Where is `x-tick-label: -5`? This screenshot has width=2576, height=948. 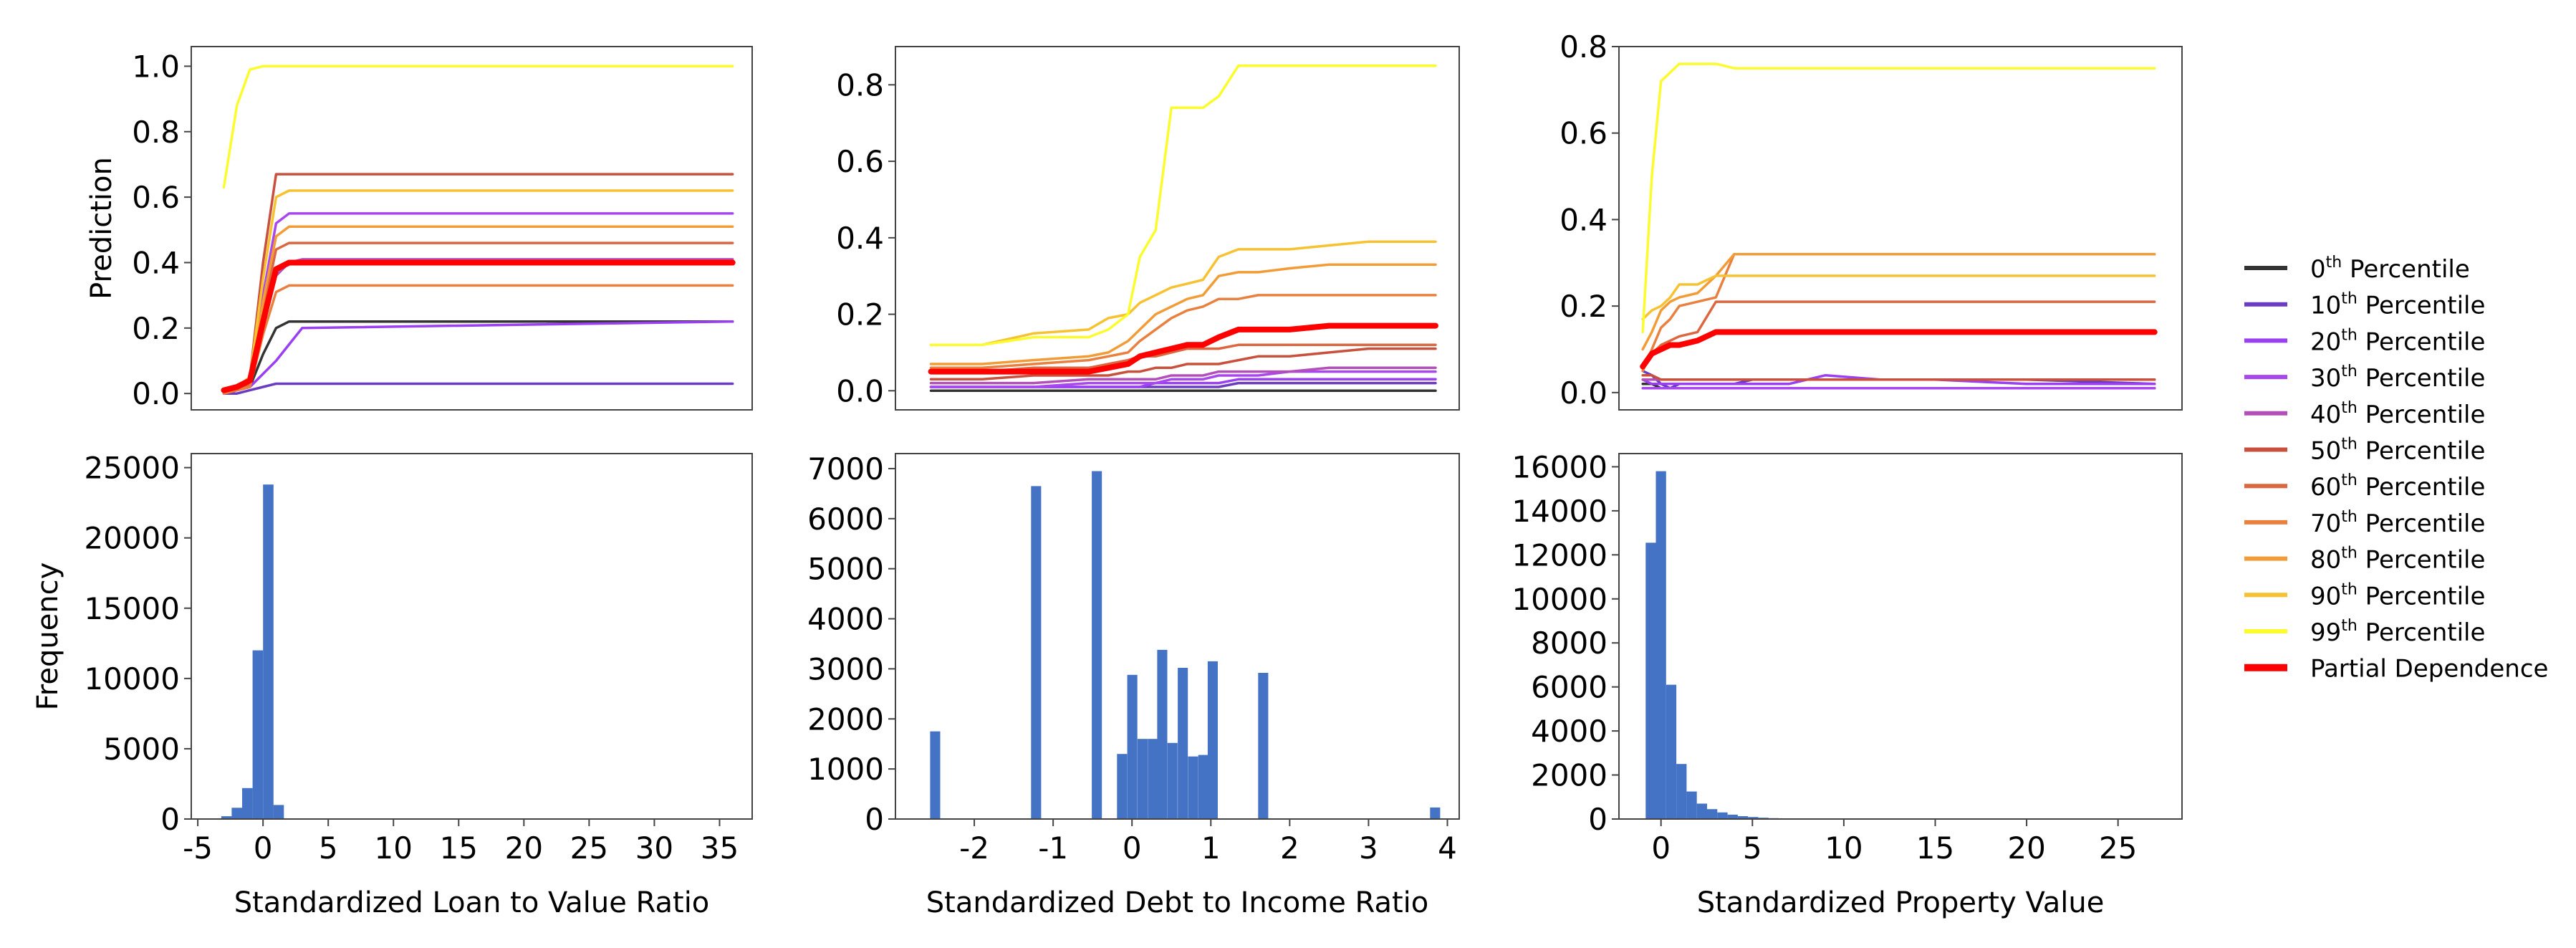 x-tick-label: -5 is located at coordinates (198, 848).